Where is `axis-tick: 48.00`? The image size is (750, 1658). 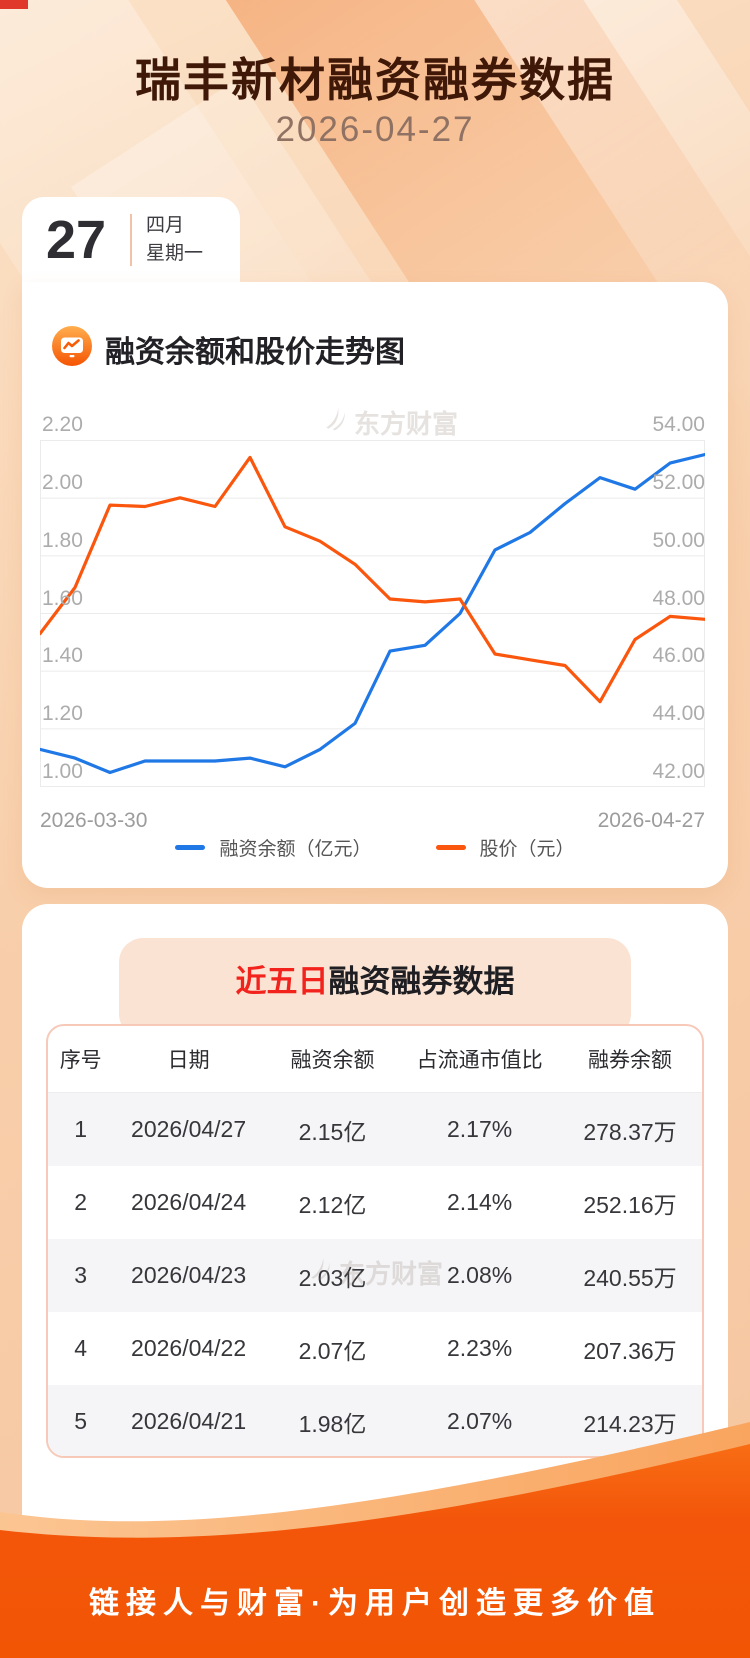
axis-tick: 48.00 is located at coordinates (678, 598).